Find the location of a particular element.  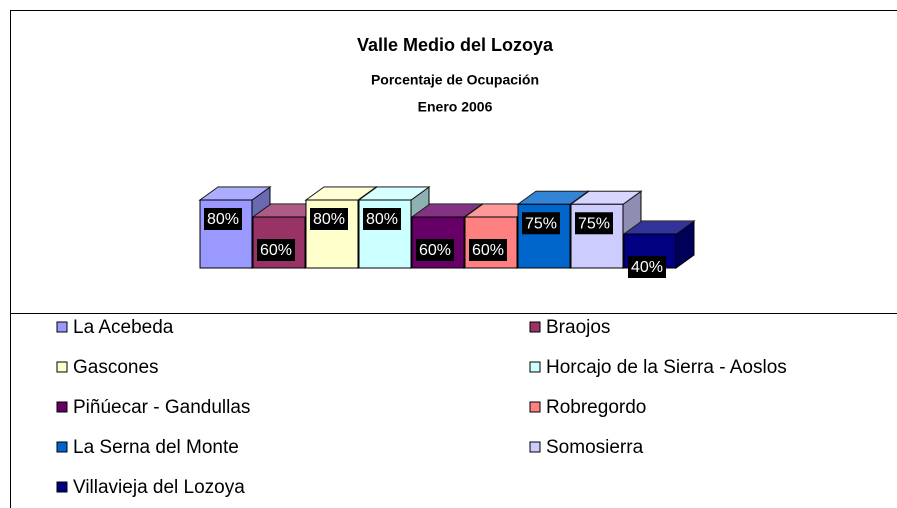

chart-subtitle: Enero 2006 is located at coordinates (455, 107).